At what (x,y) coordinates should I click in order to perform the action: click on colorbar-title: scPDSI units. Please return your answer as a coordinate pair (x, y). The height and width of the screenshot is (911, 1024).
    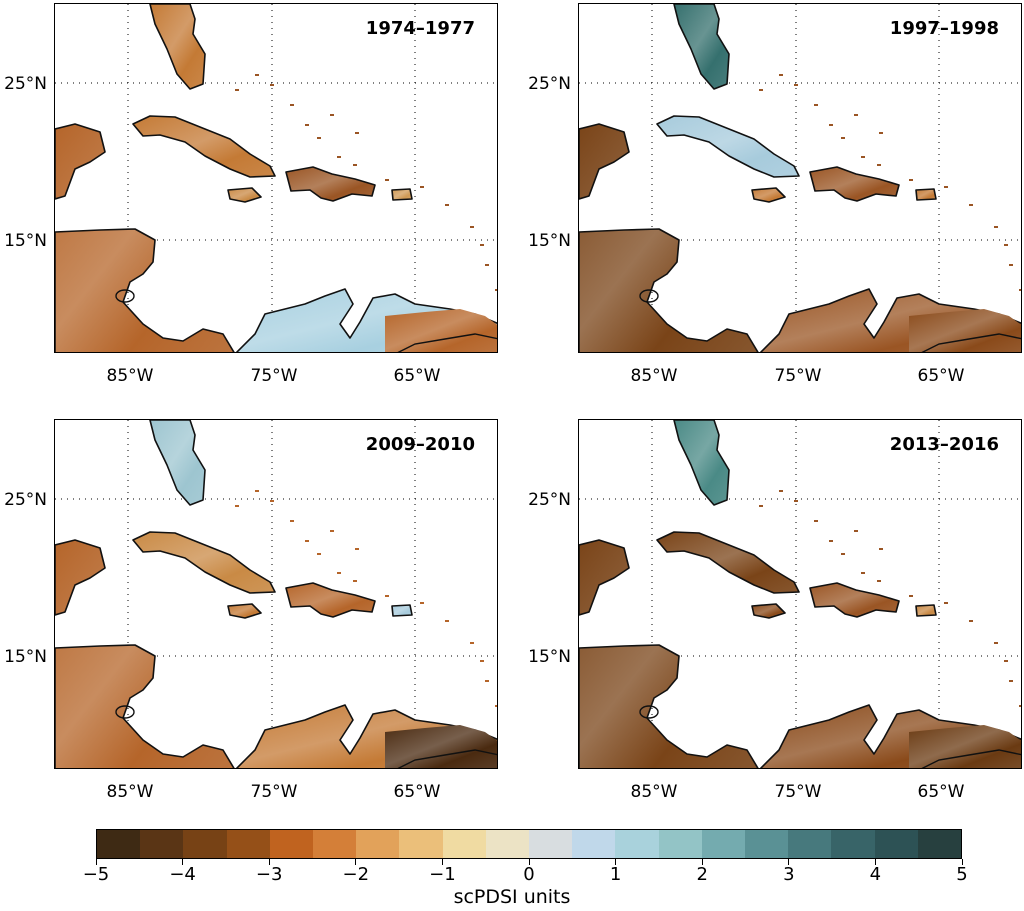
    Looking at the image, I should click on (512, 897).